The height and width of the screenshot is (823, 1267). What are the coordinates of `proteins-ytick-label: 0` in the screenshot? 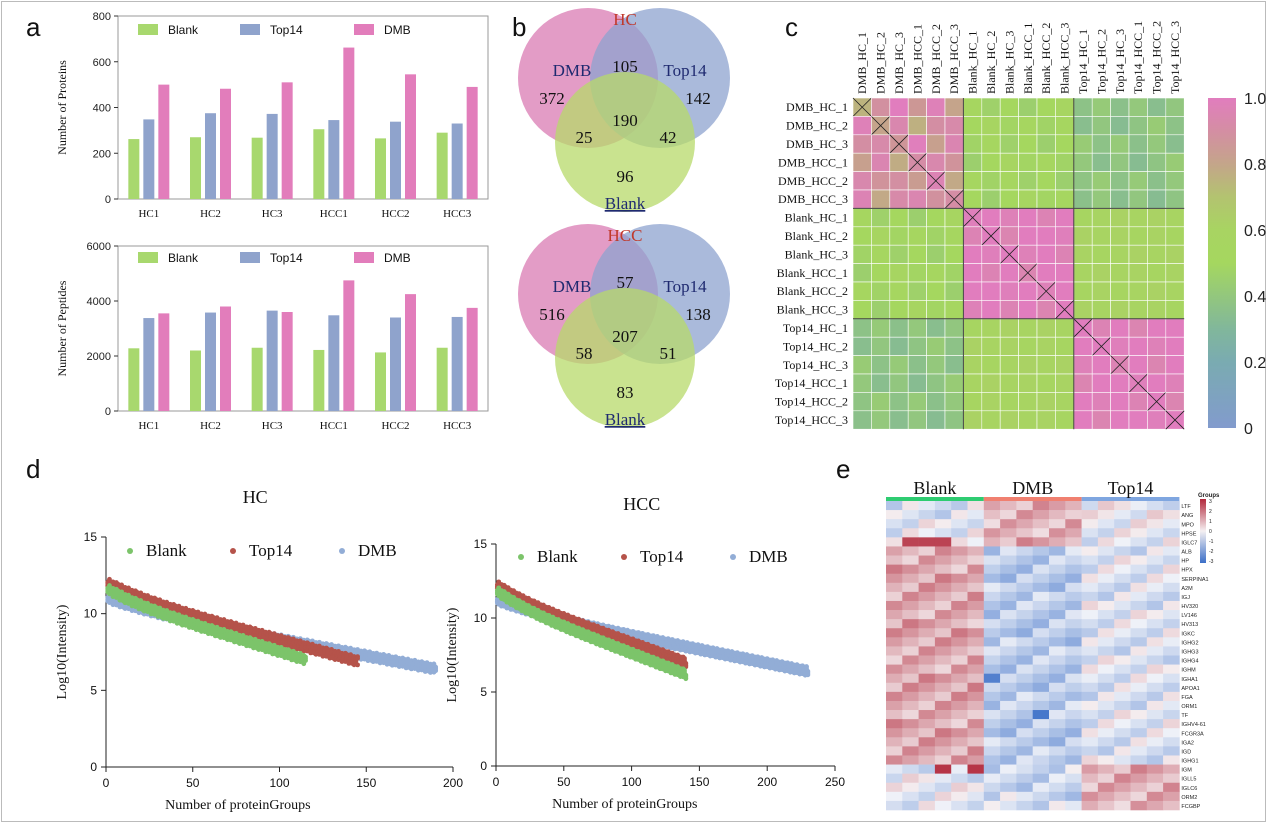 It's located at (108, 200).